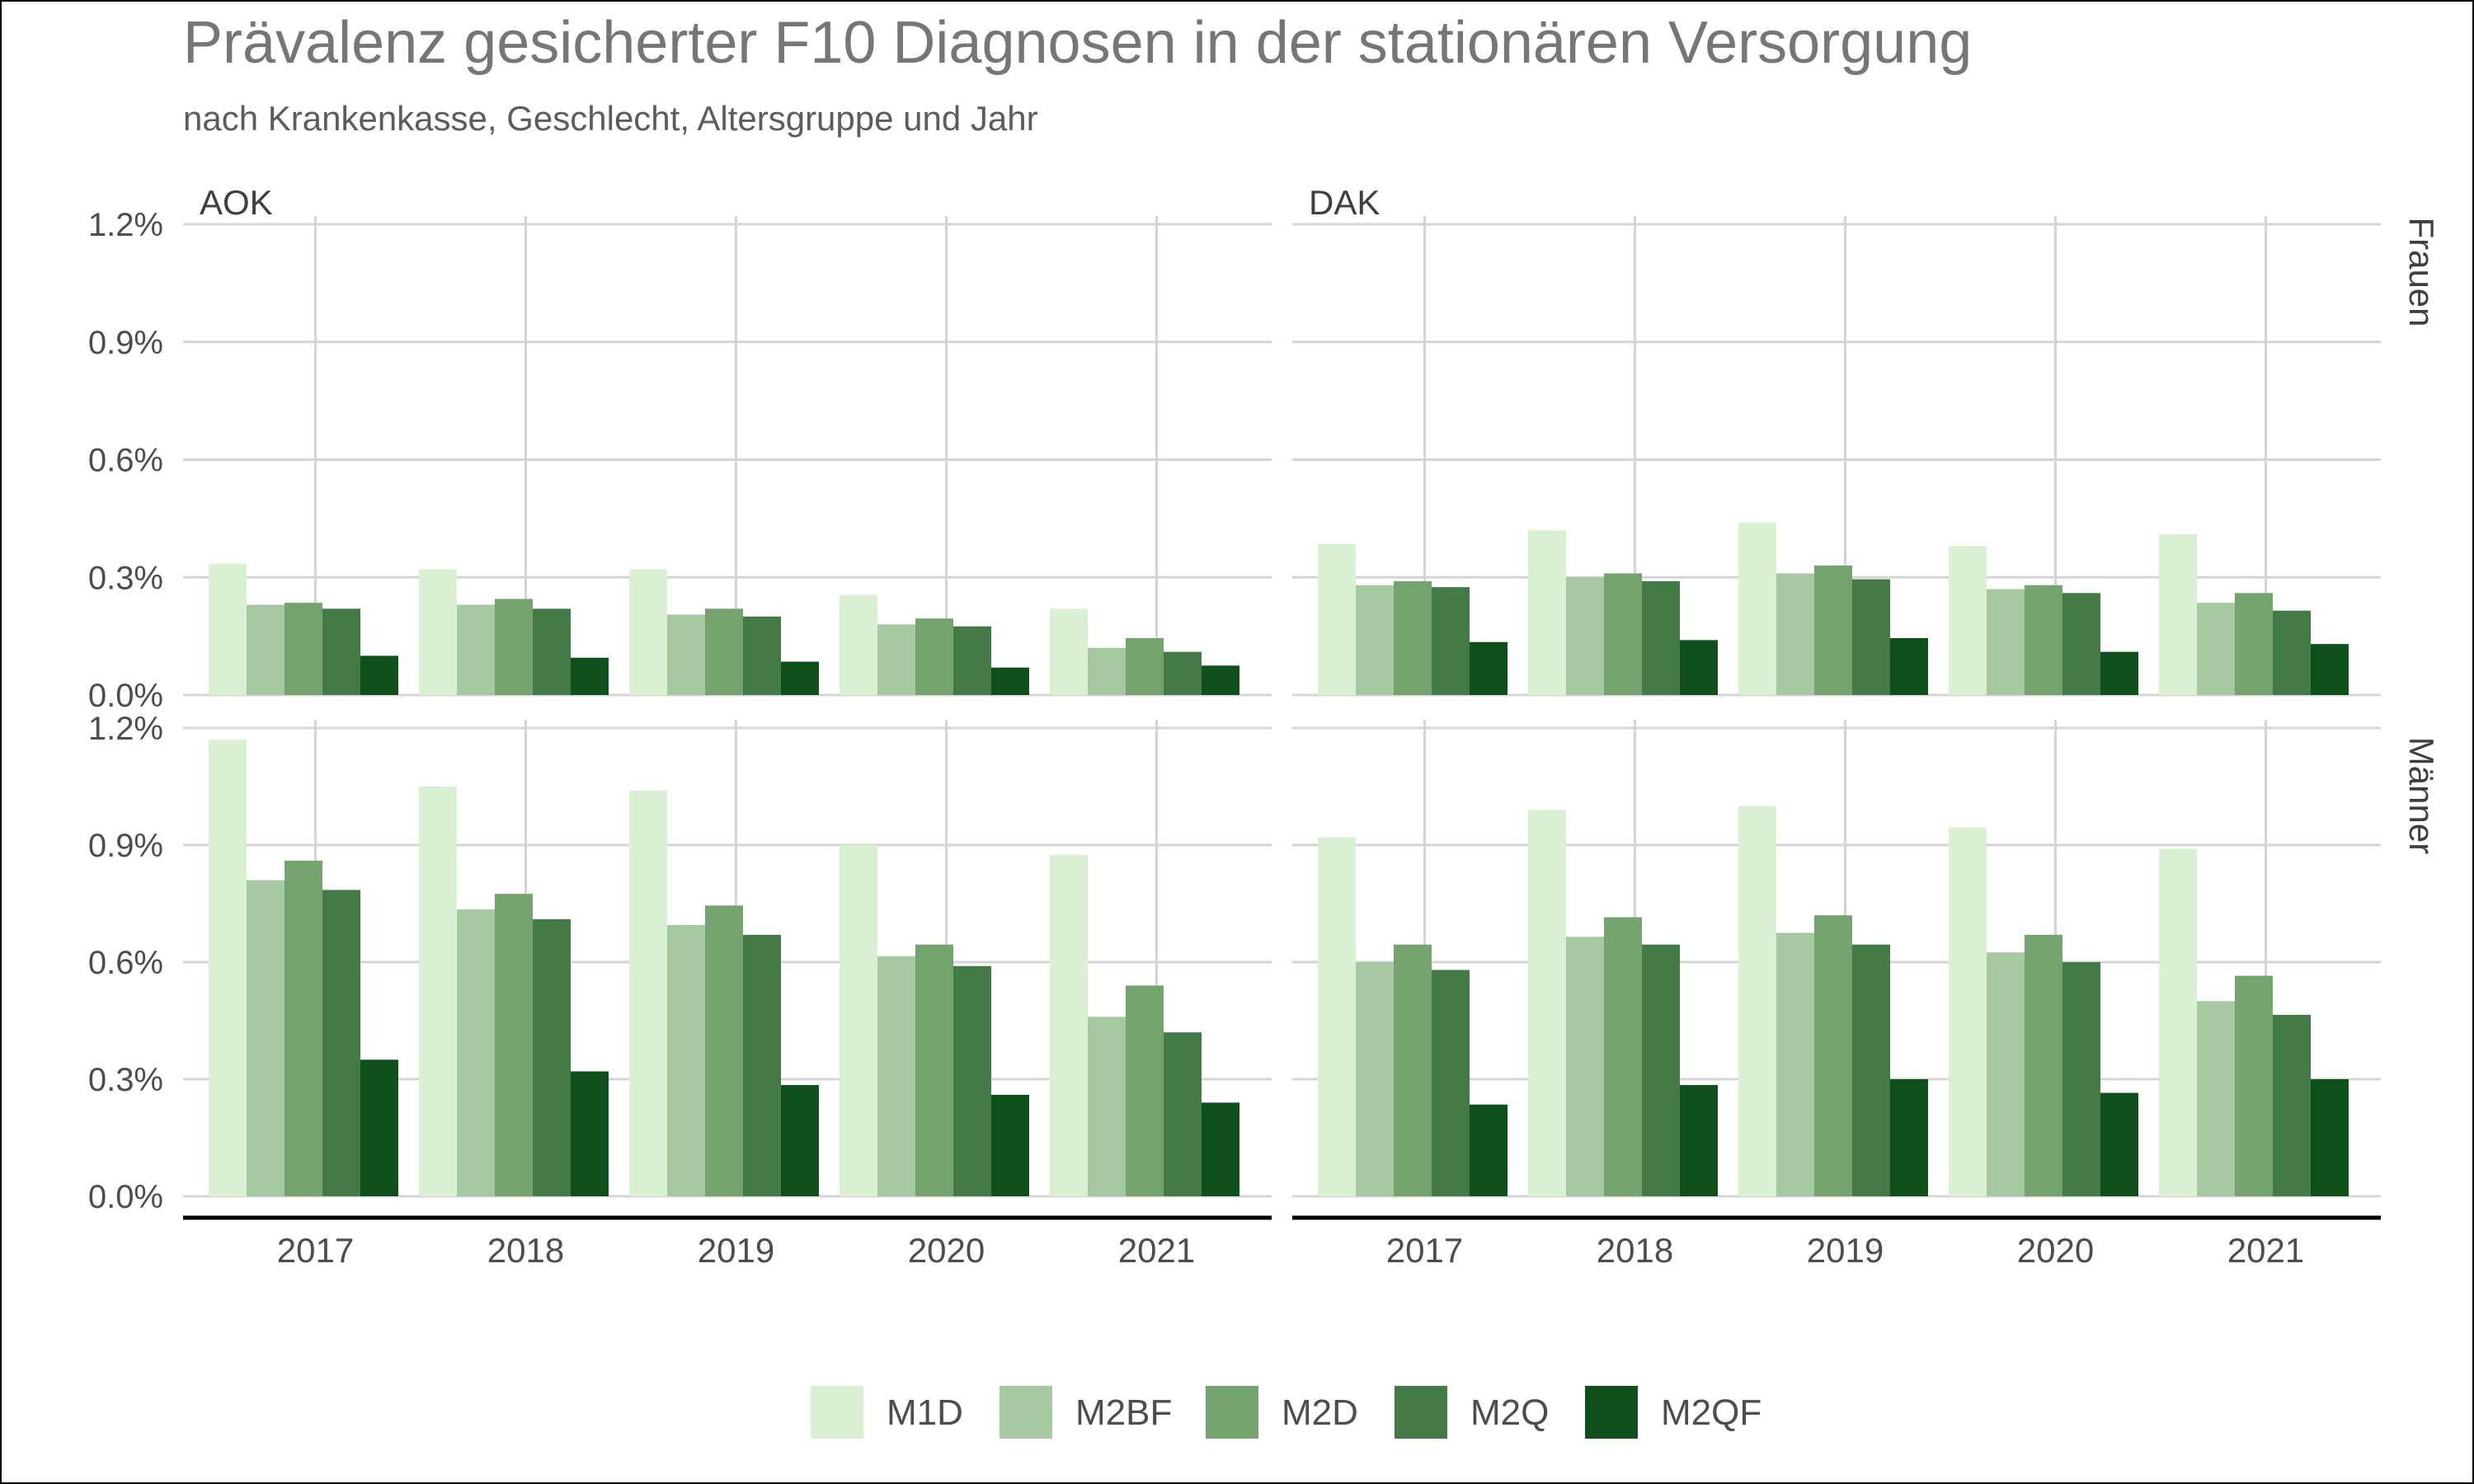 The image size is (2474, 1484). What do you see at coordinates (887, 1412) in the screenshot?
I see `legend-item-m1d: M1D` at bounding box center [887, 1412].